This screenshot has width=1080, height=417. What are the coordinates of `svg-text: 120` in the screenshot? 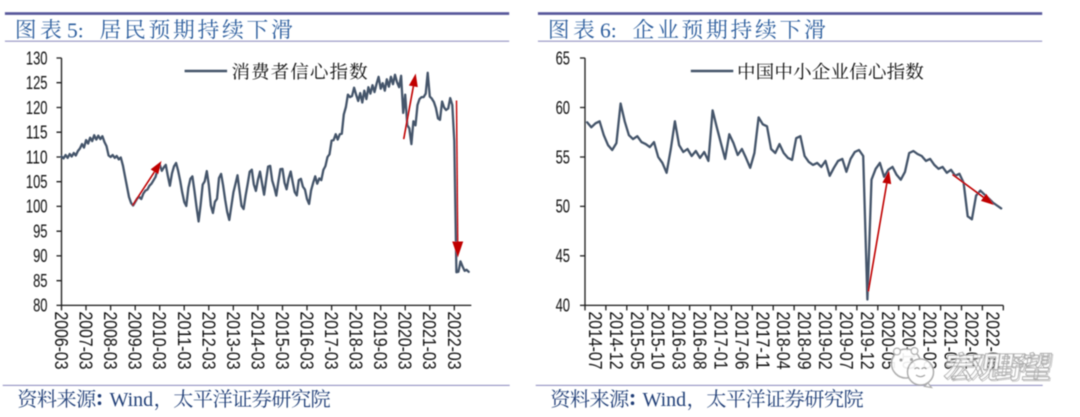 It's located at (37, 108).